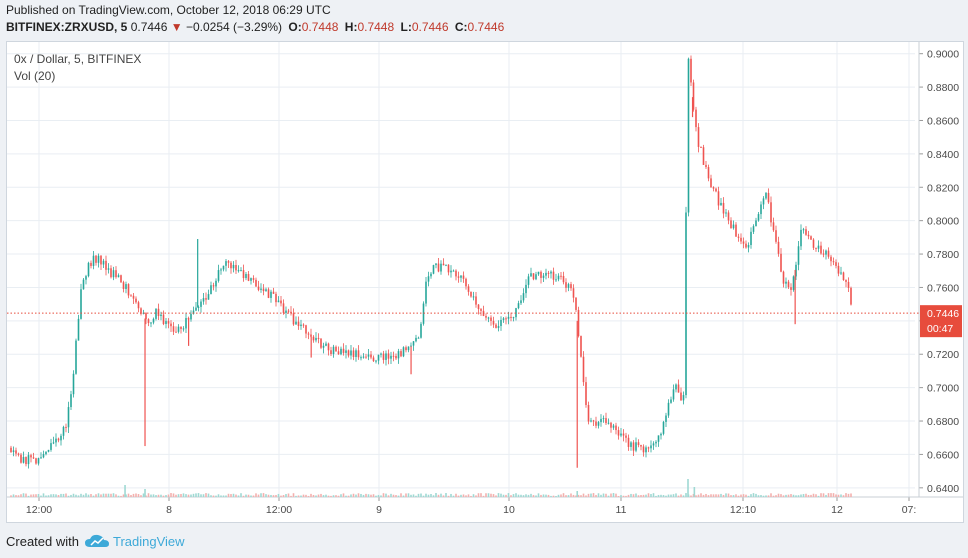  Describe the element at coordinates (486, 27) in the screenshot. I see `close-value: 0.7446` at that location.